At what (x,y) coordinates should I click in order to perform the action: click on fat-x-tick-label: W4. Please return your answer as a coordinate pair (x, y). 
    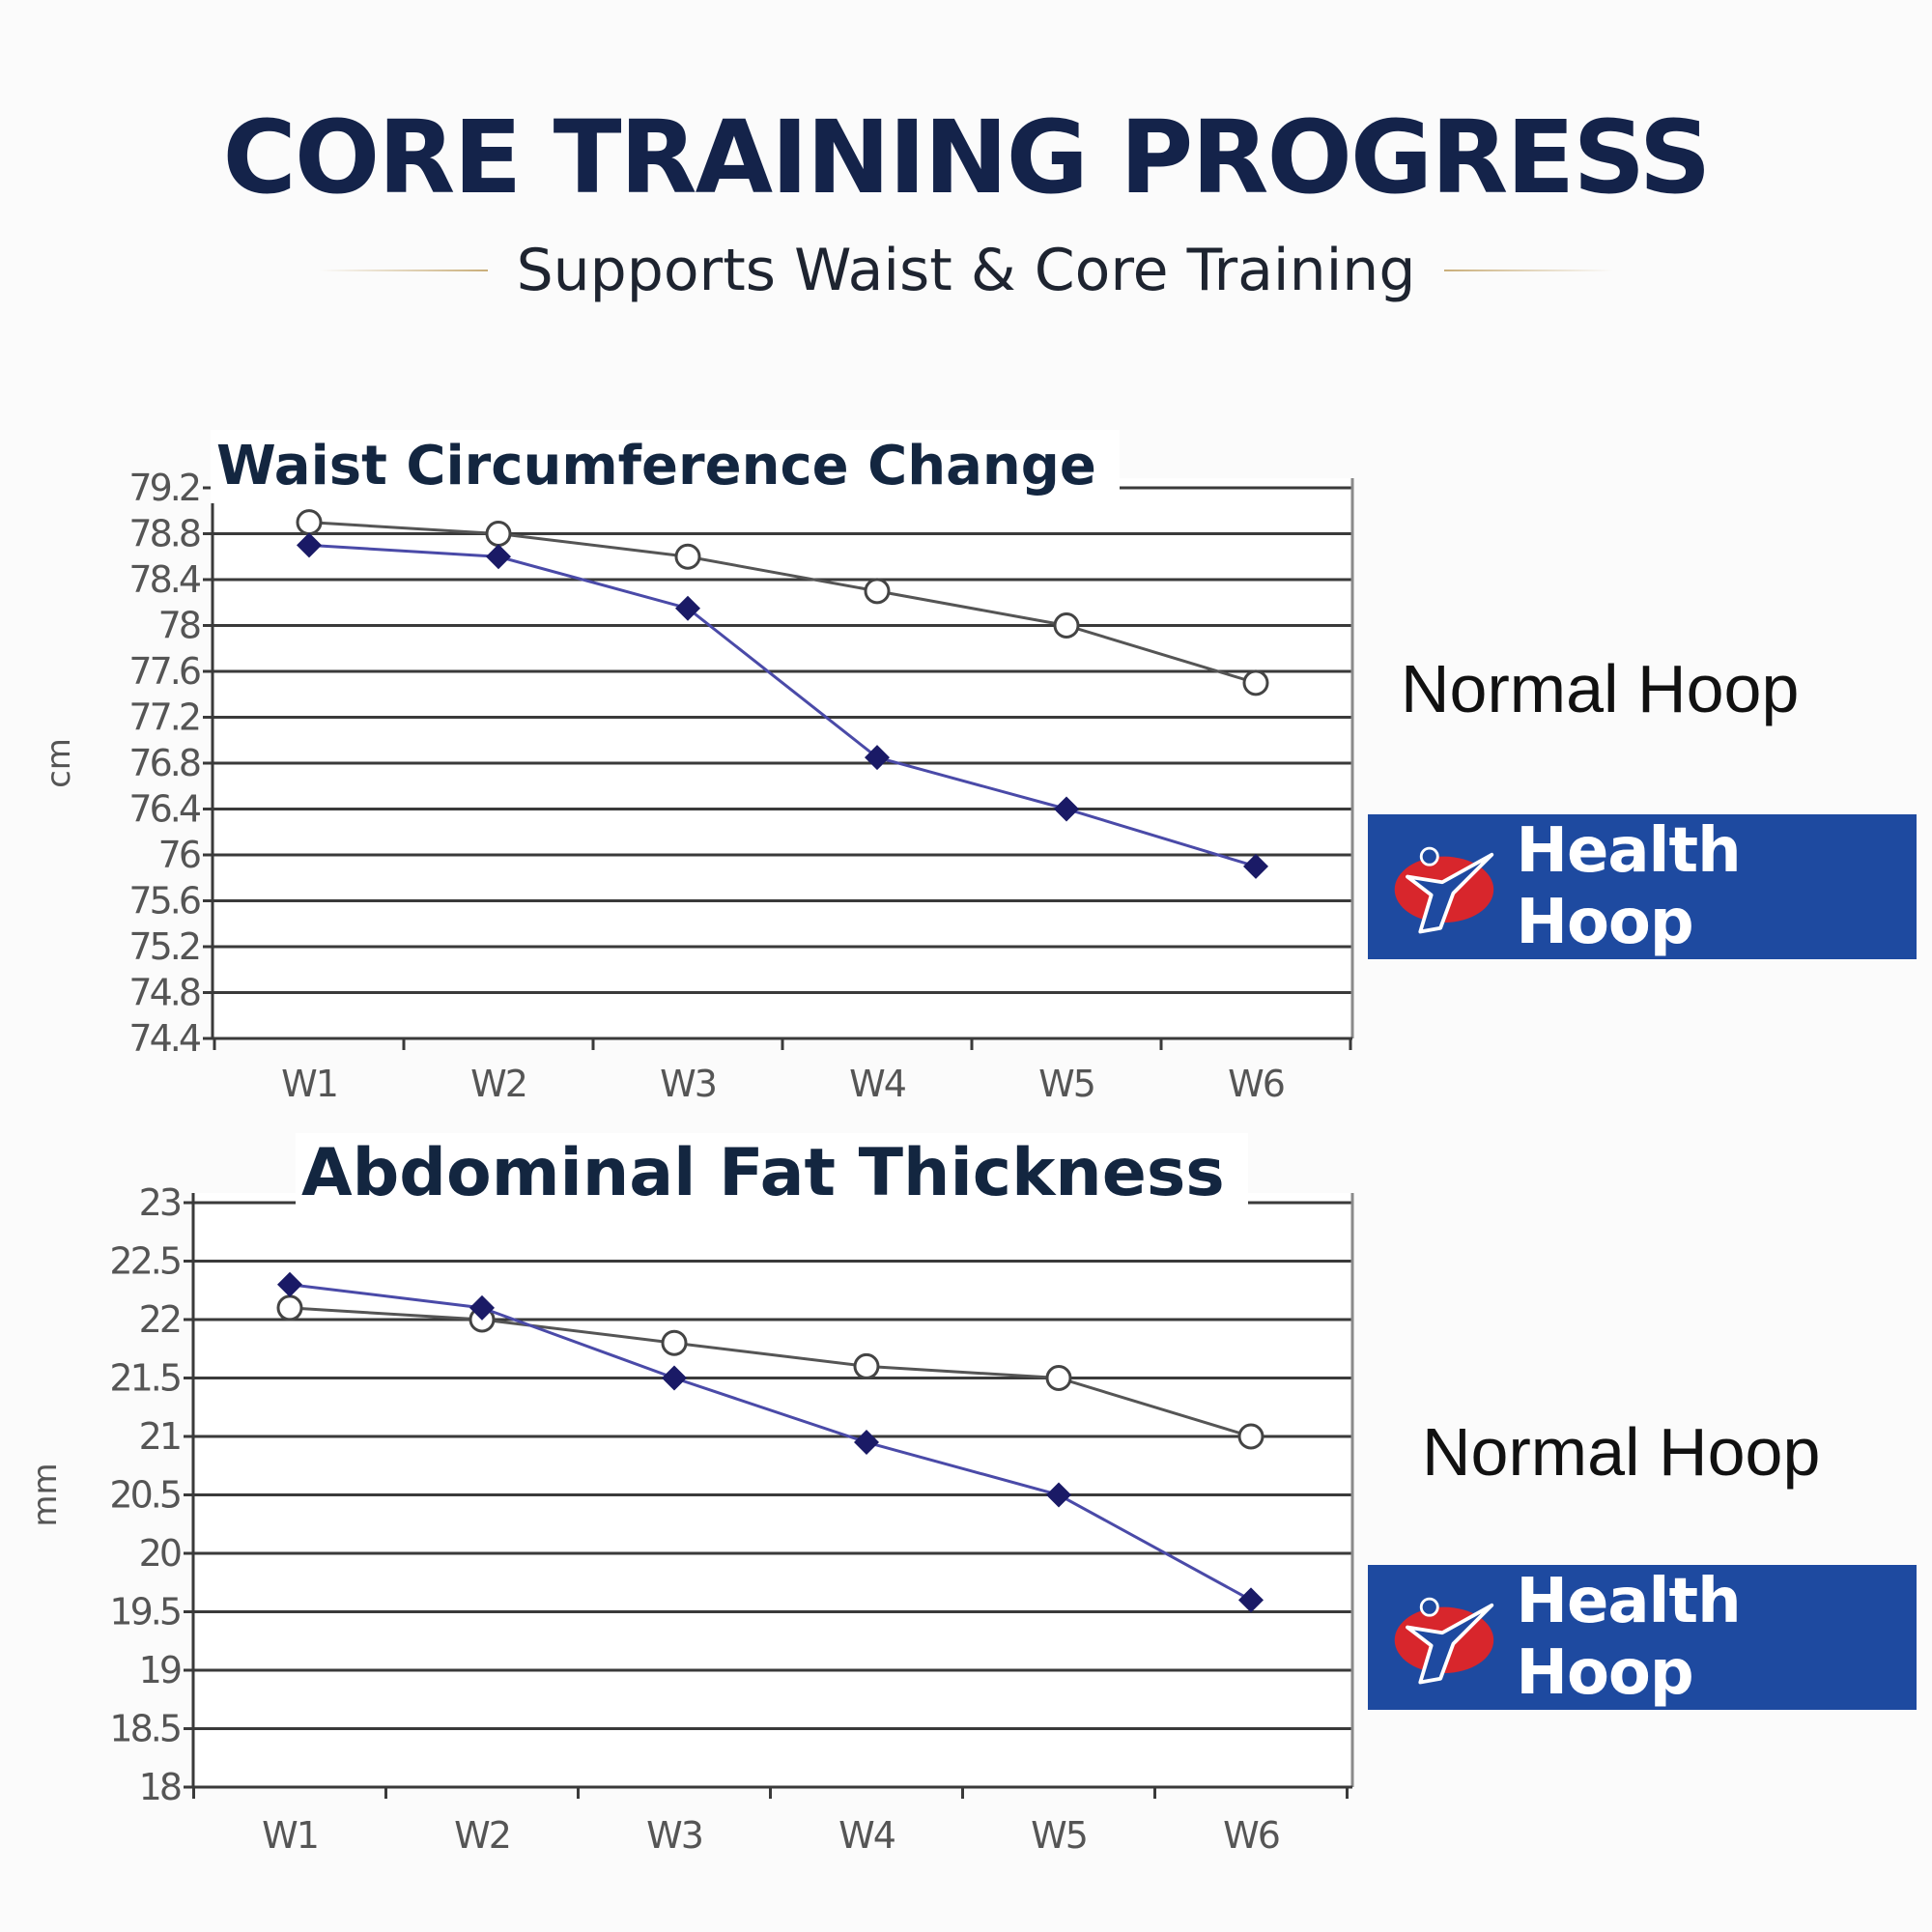
    Looking at the image, I should click on (866, 1835).